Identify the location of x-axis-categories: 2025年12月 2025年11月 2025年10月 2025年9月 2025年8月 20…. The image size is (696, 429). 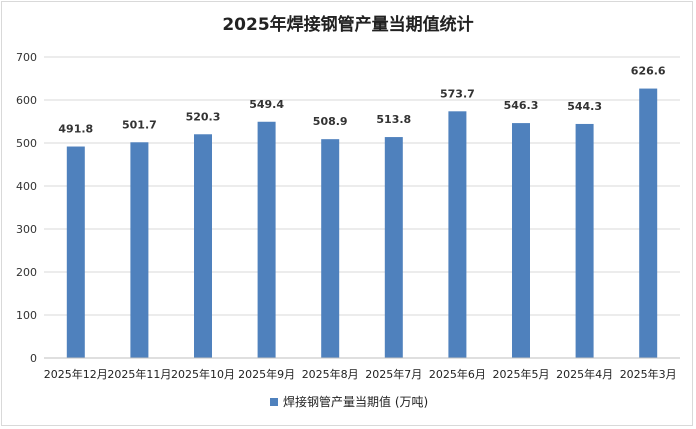
(360, 374).